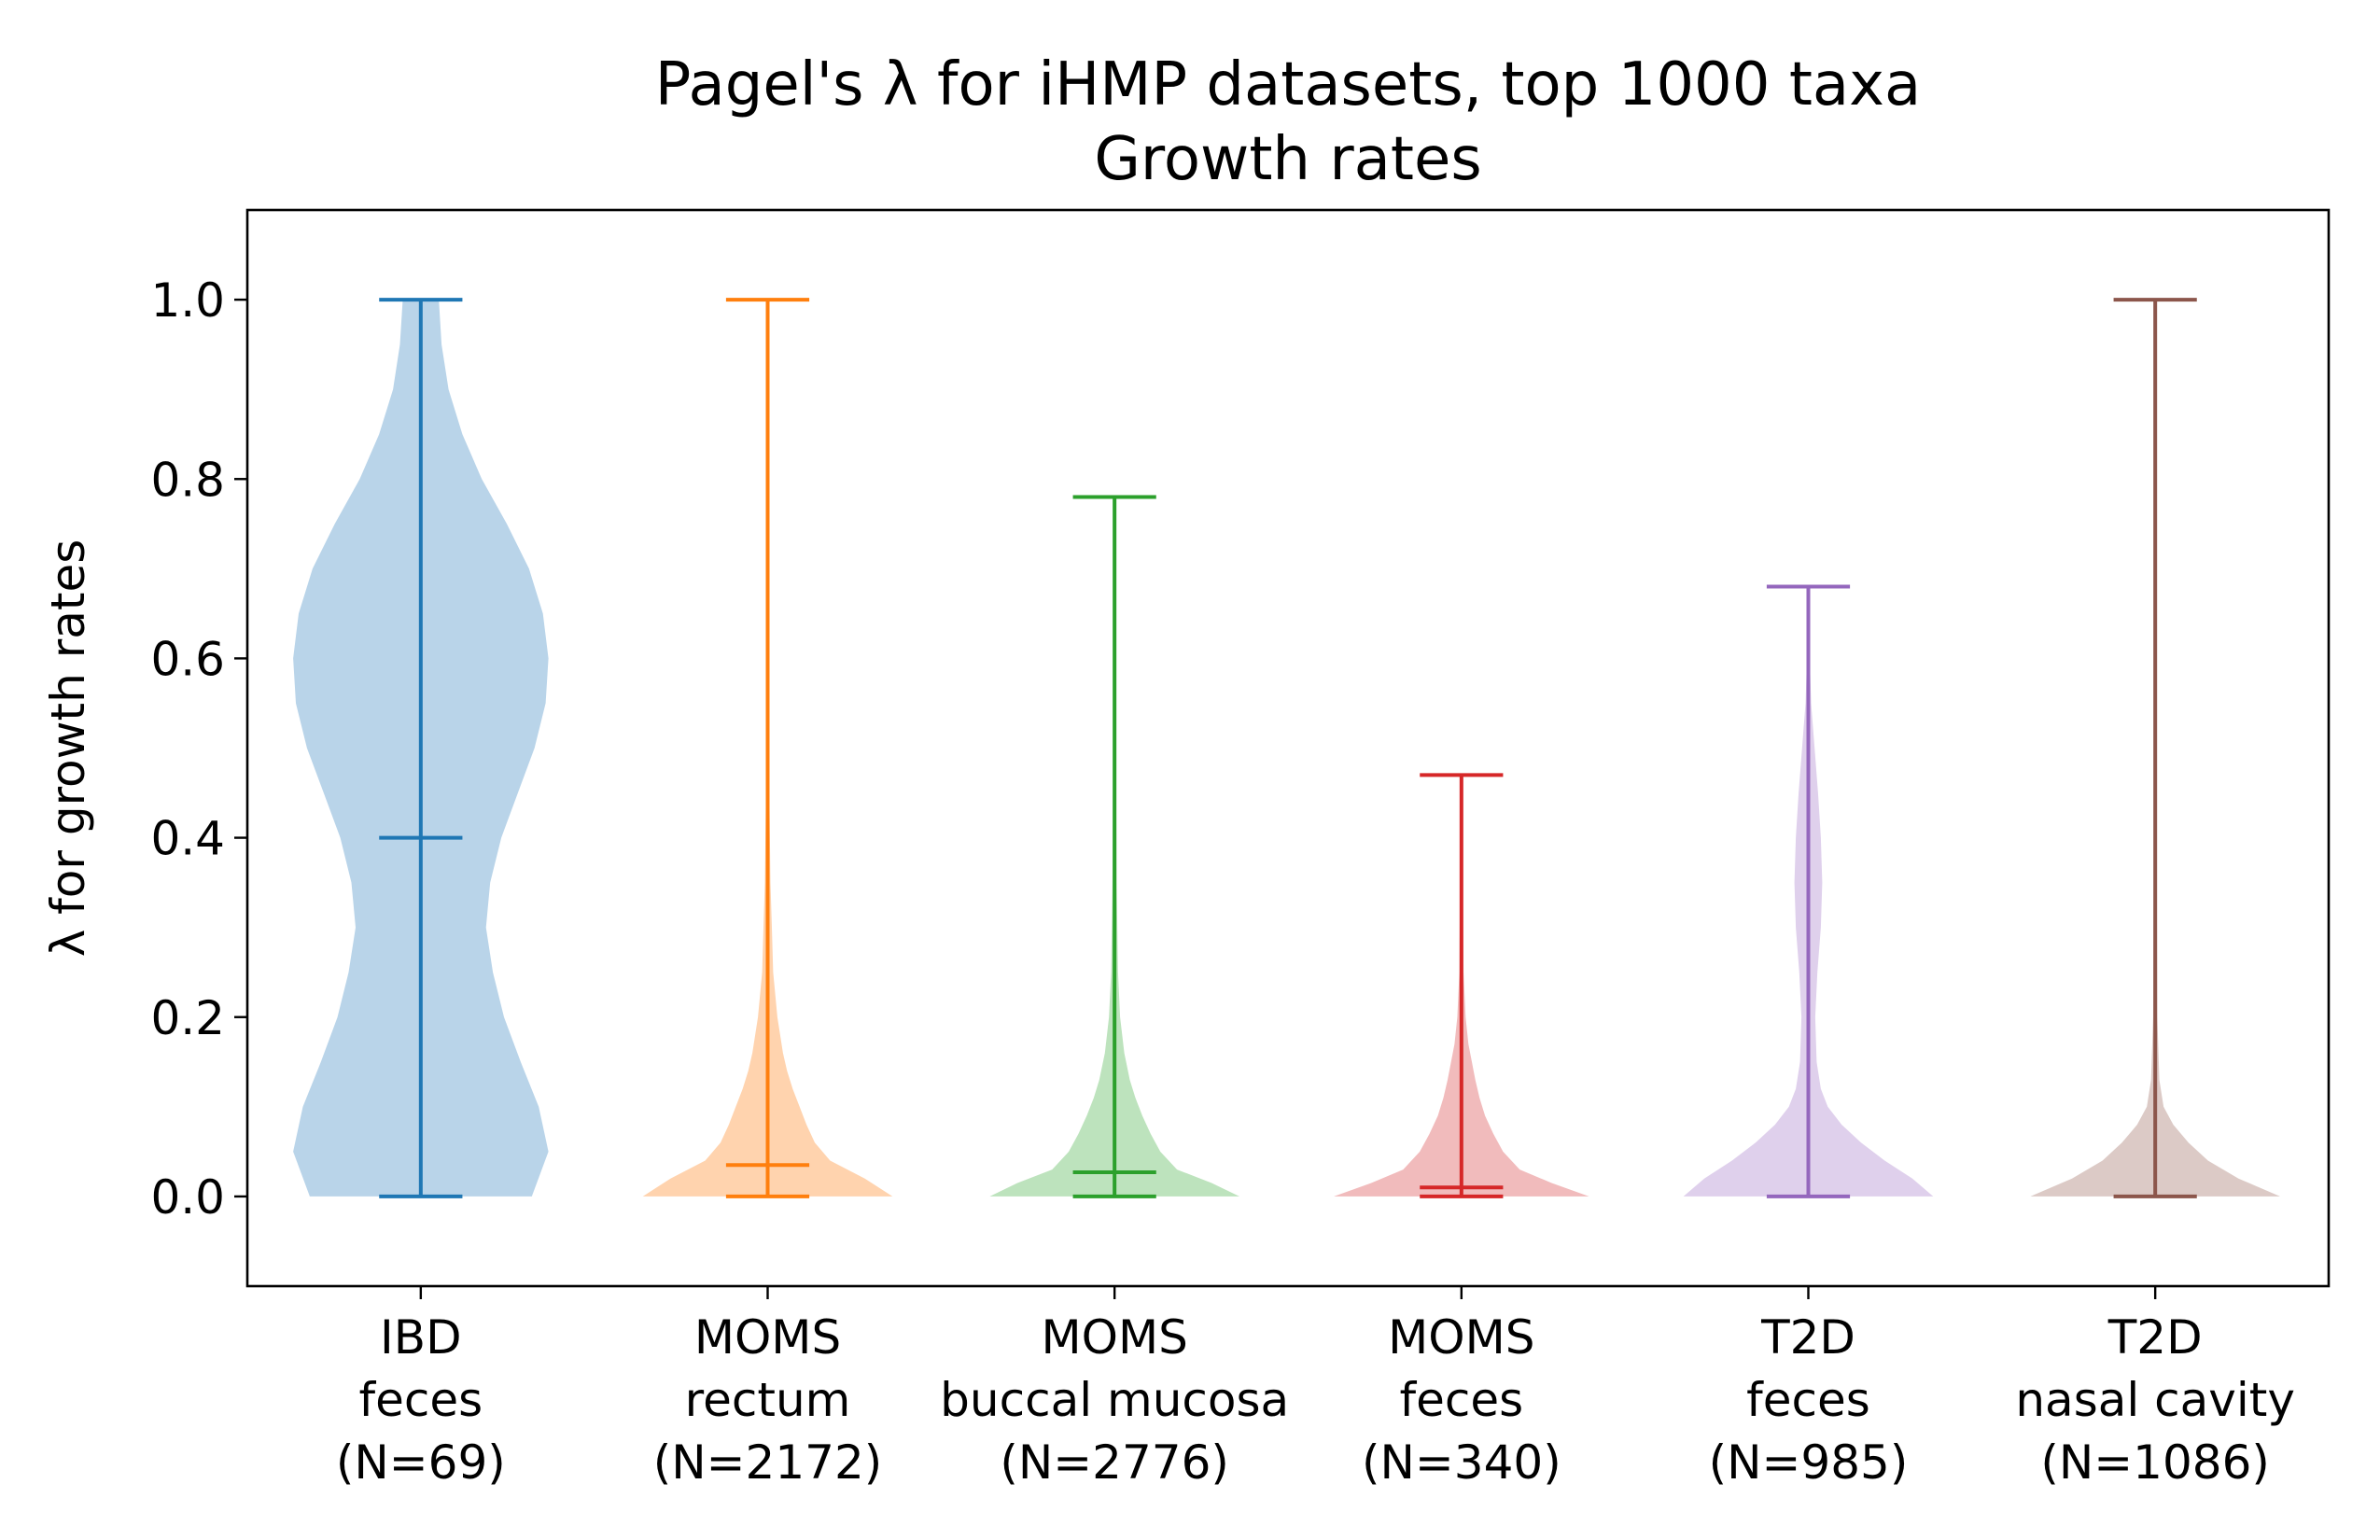  I want to click on y-axis: 0.0 0.2 0.4 0.6 0.8 1.0, so click(198, 749).